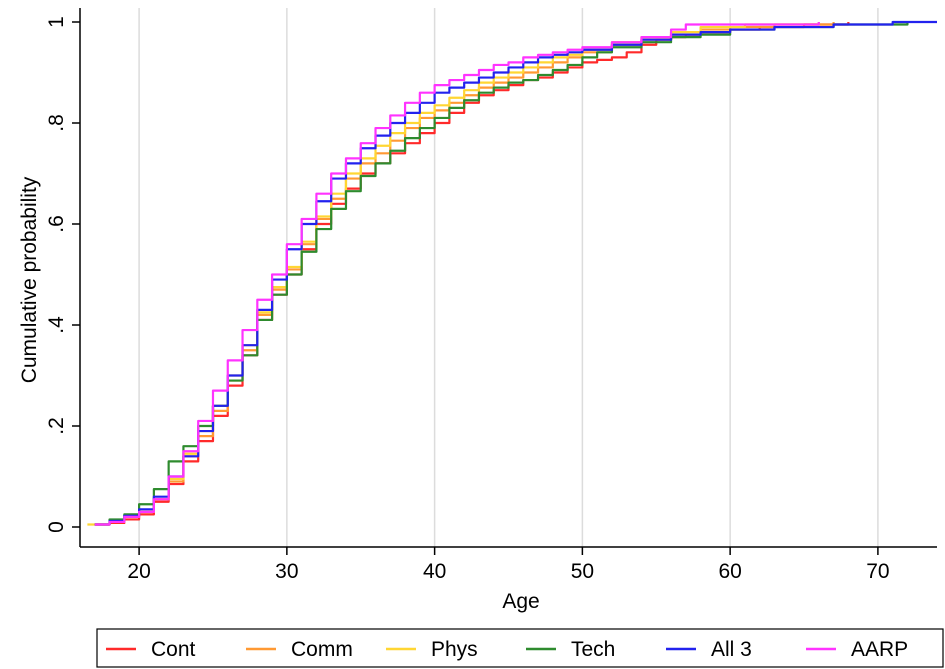  What do you see at coordinates (731, 649) in the screenshot?
I see `legend-label-all-3: All 3` at bounding box center [731, 649].